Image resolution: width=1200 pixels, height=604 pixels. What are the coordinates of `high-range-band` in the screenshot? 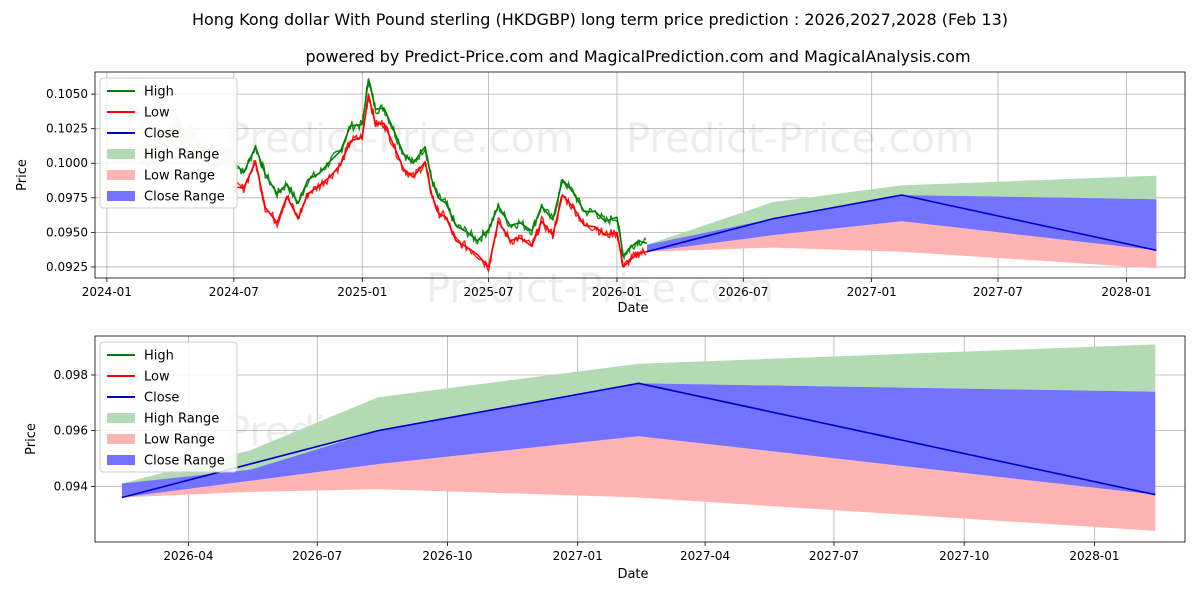 It's located at (902, 213).